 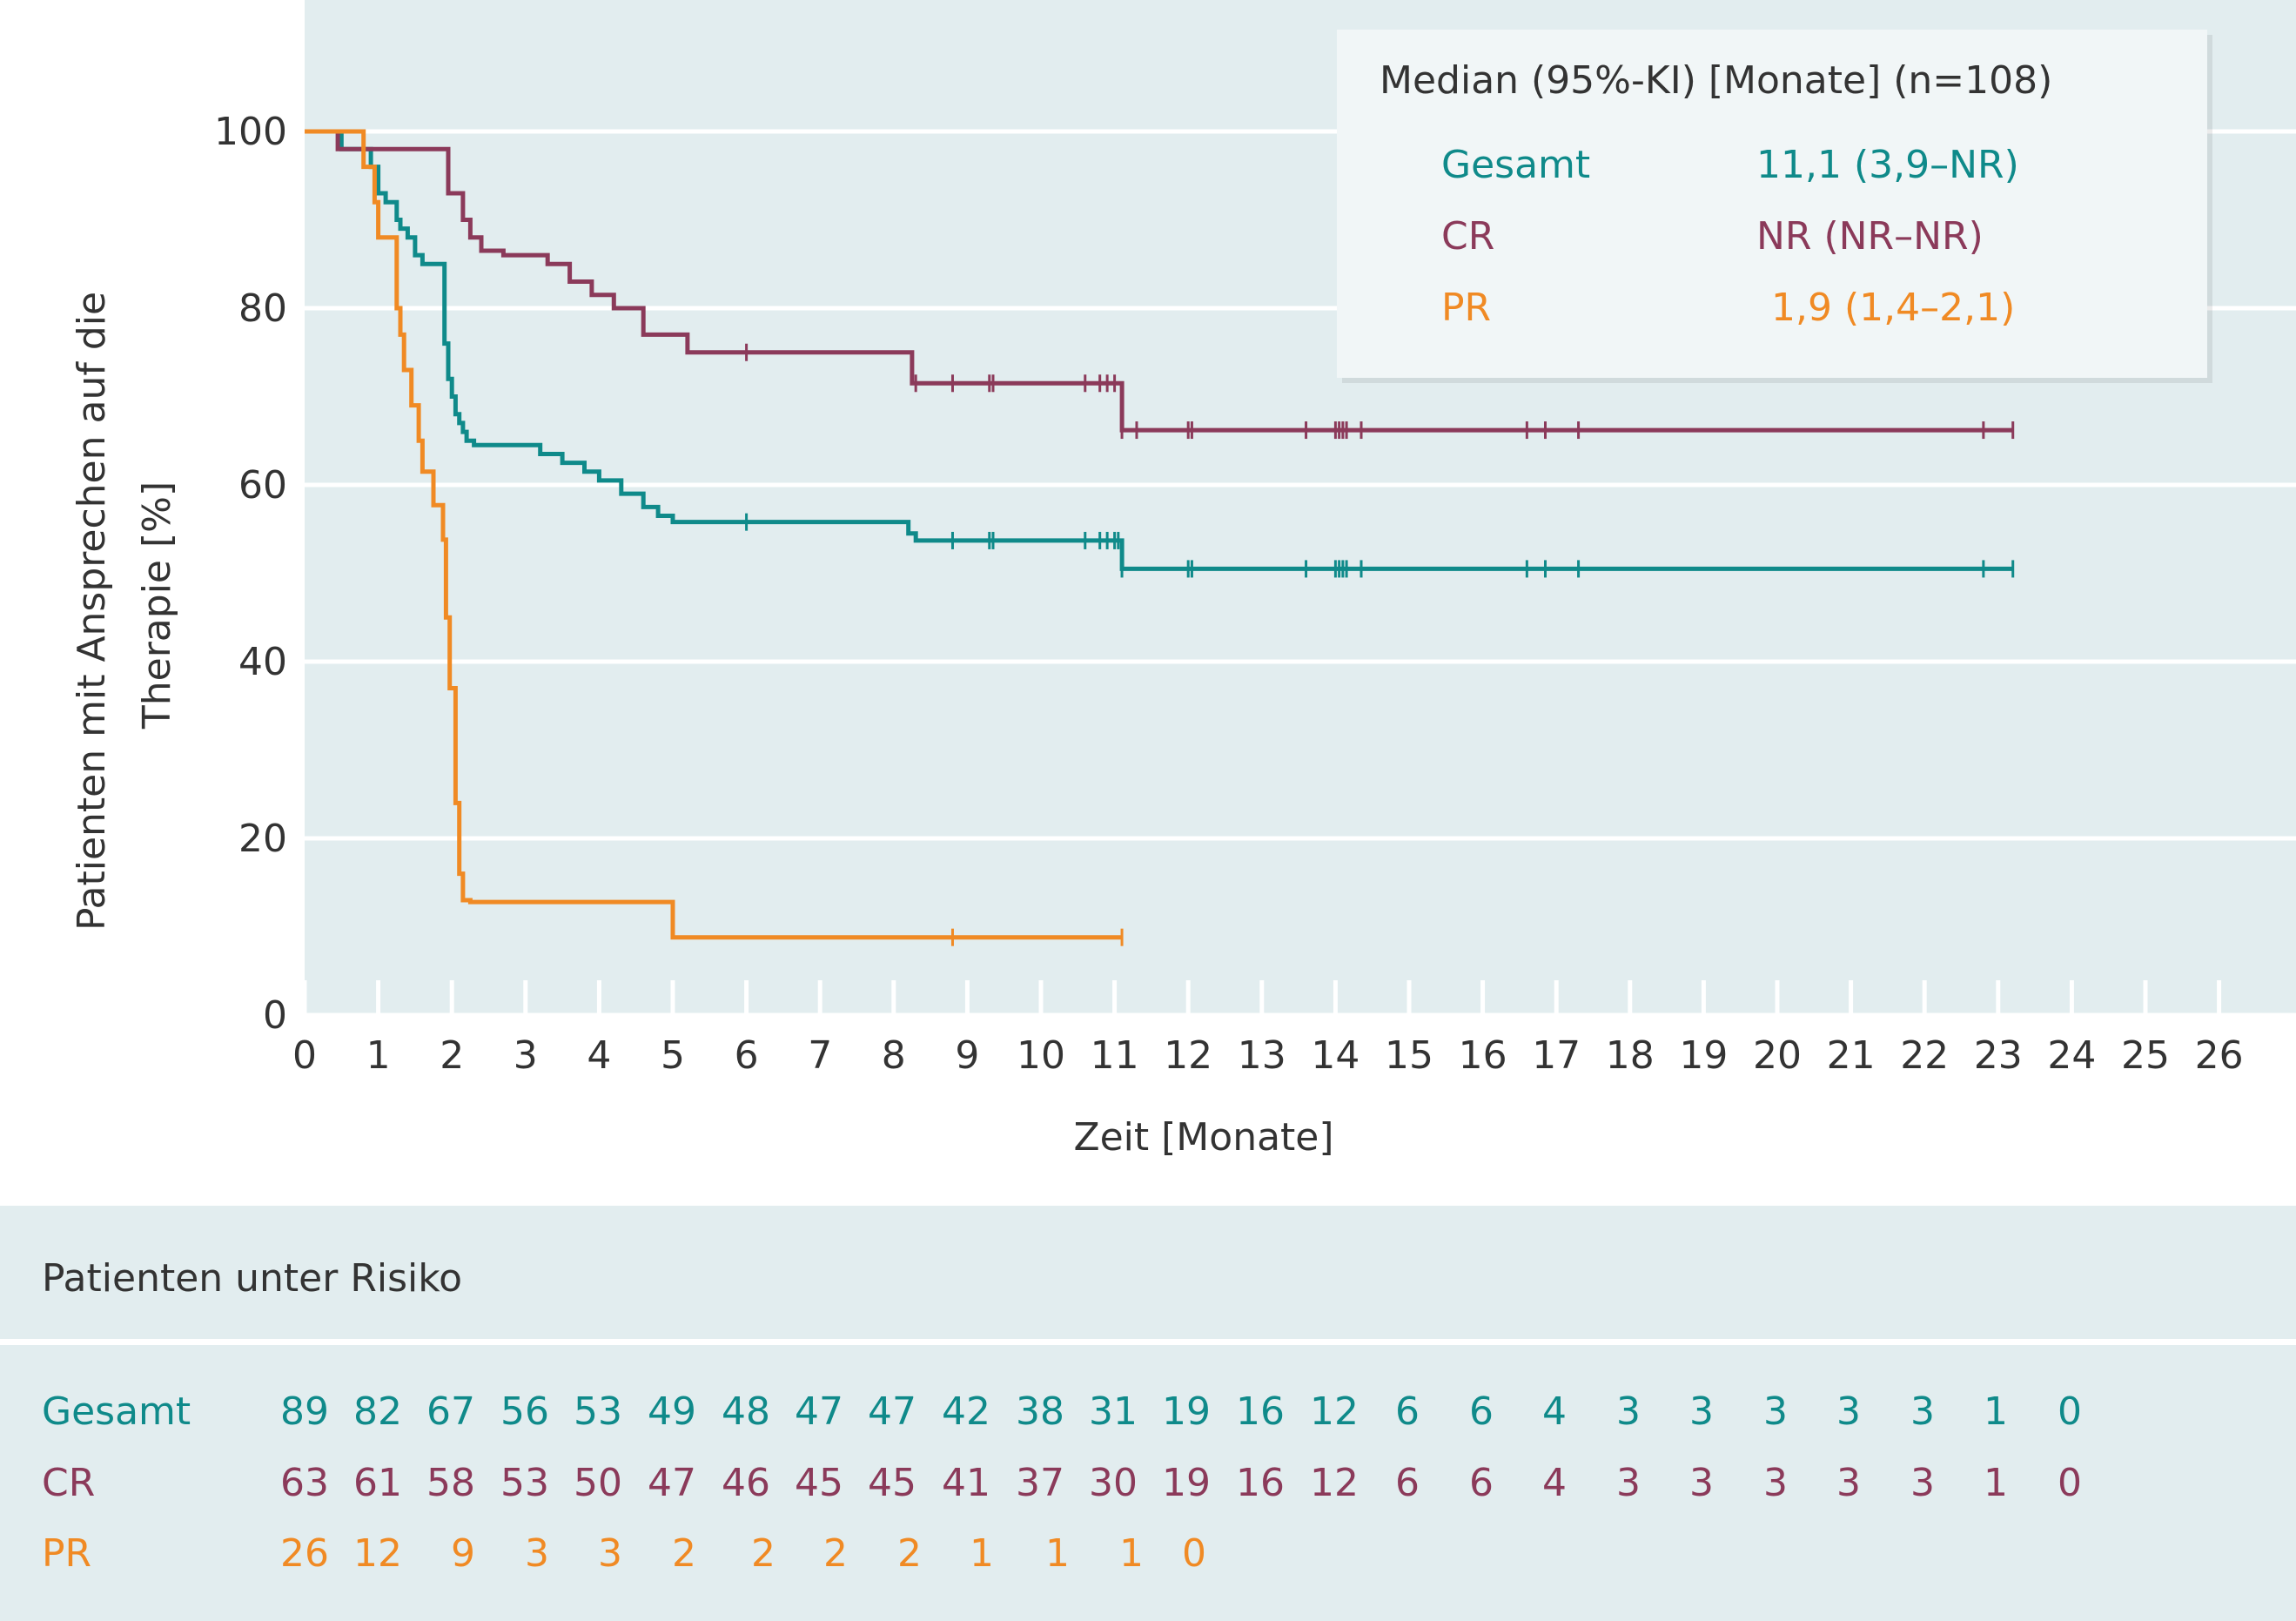 What do you see at coordinates (526, 1055) in the screenshot?
I see `x-tick-label: 3` at bounding box center [526, 1055].